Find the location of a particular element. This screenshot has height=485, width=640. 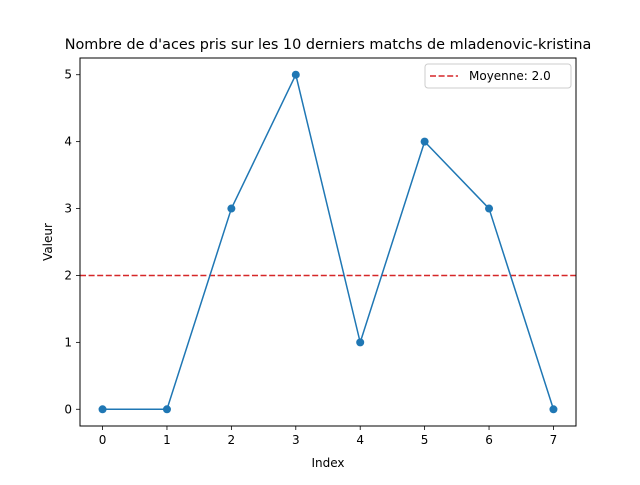

legend-label: Moyenne: 2.0 is located at coordinates (510, 76).